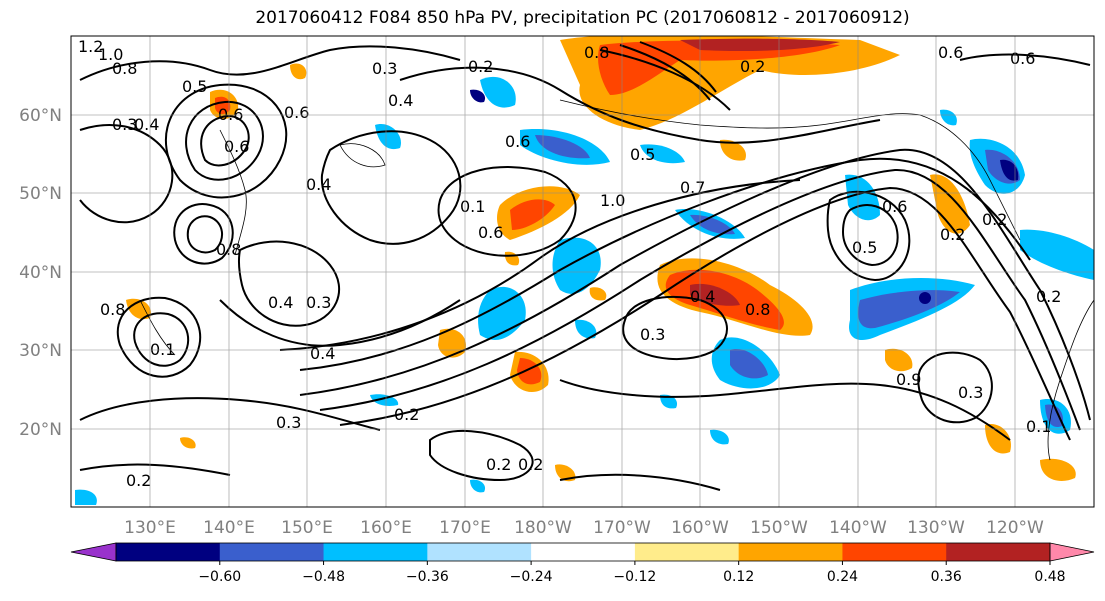 This screenshot has height=601, width=1105. Describe the element at coordinates (946, 577) in the screenshot. I see `colorbar-tick-label: 0.36` at that location.